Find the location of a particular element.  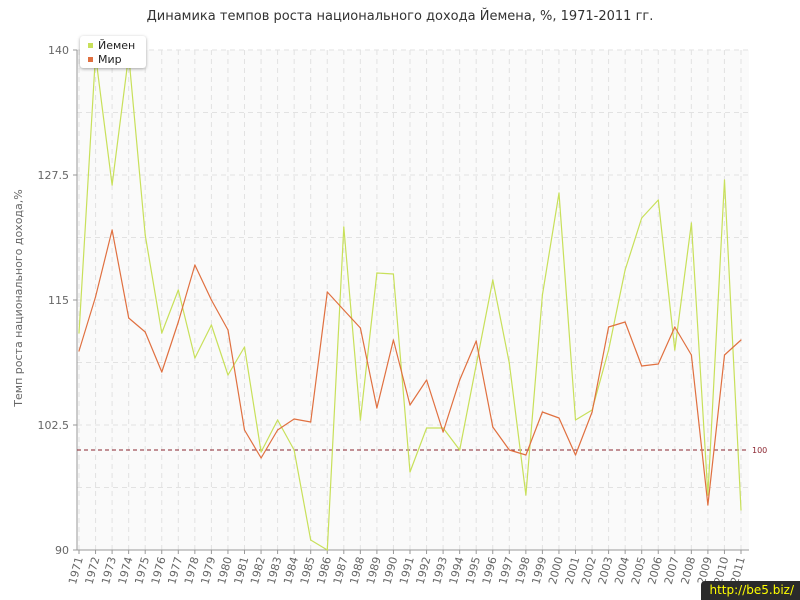

y-tick-label: 140 is located at coordinates (58, 50).